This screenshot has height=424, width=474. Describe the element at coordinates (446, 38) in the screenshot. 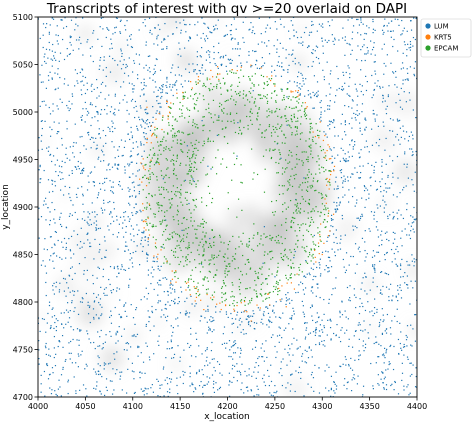

I see `legend-frame` at that location.